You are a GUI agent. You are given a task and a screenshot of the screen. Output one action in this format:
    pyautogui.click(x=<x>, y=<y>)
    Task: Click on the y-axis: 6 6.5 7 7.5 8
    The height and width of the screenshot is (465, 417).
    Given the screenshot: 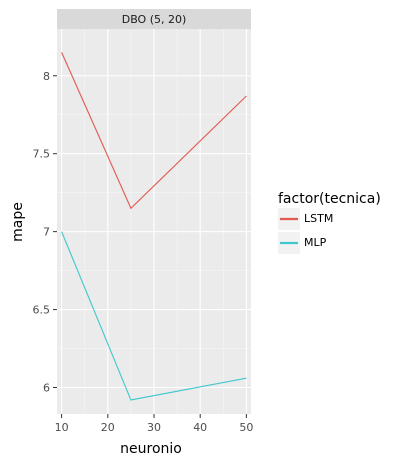 What is the action you would take?
    pyautogui.click(x=45, y=232)
    